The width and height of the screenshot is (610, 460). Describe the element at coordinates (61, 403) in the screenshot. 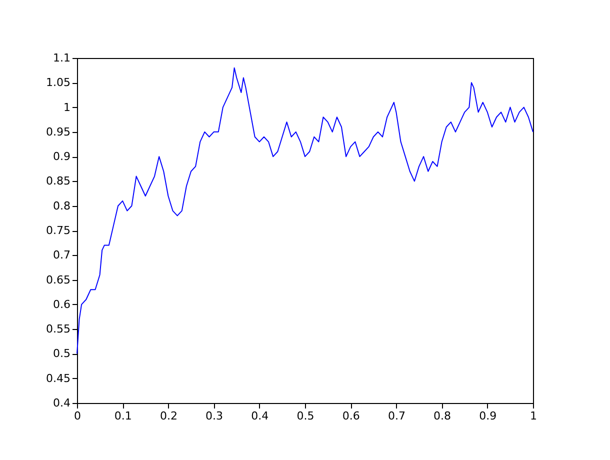

I see `y-tick-label: 0.4` at that location.